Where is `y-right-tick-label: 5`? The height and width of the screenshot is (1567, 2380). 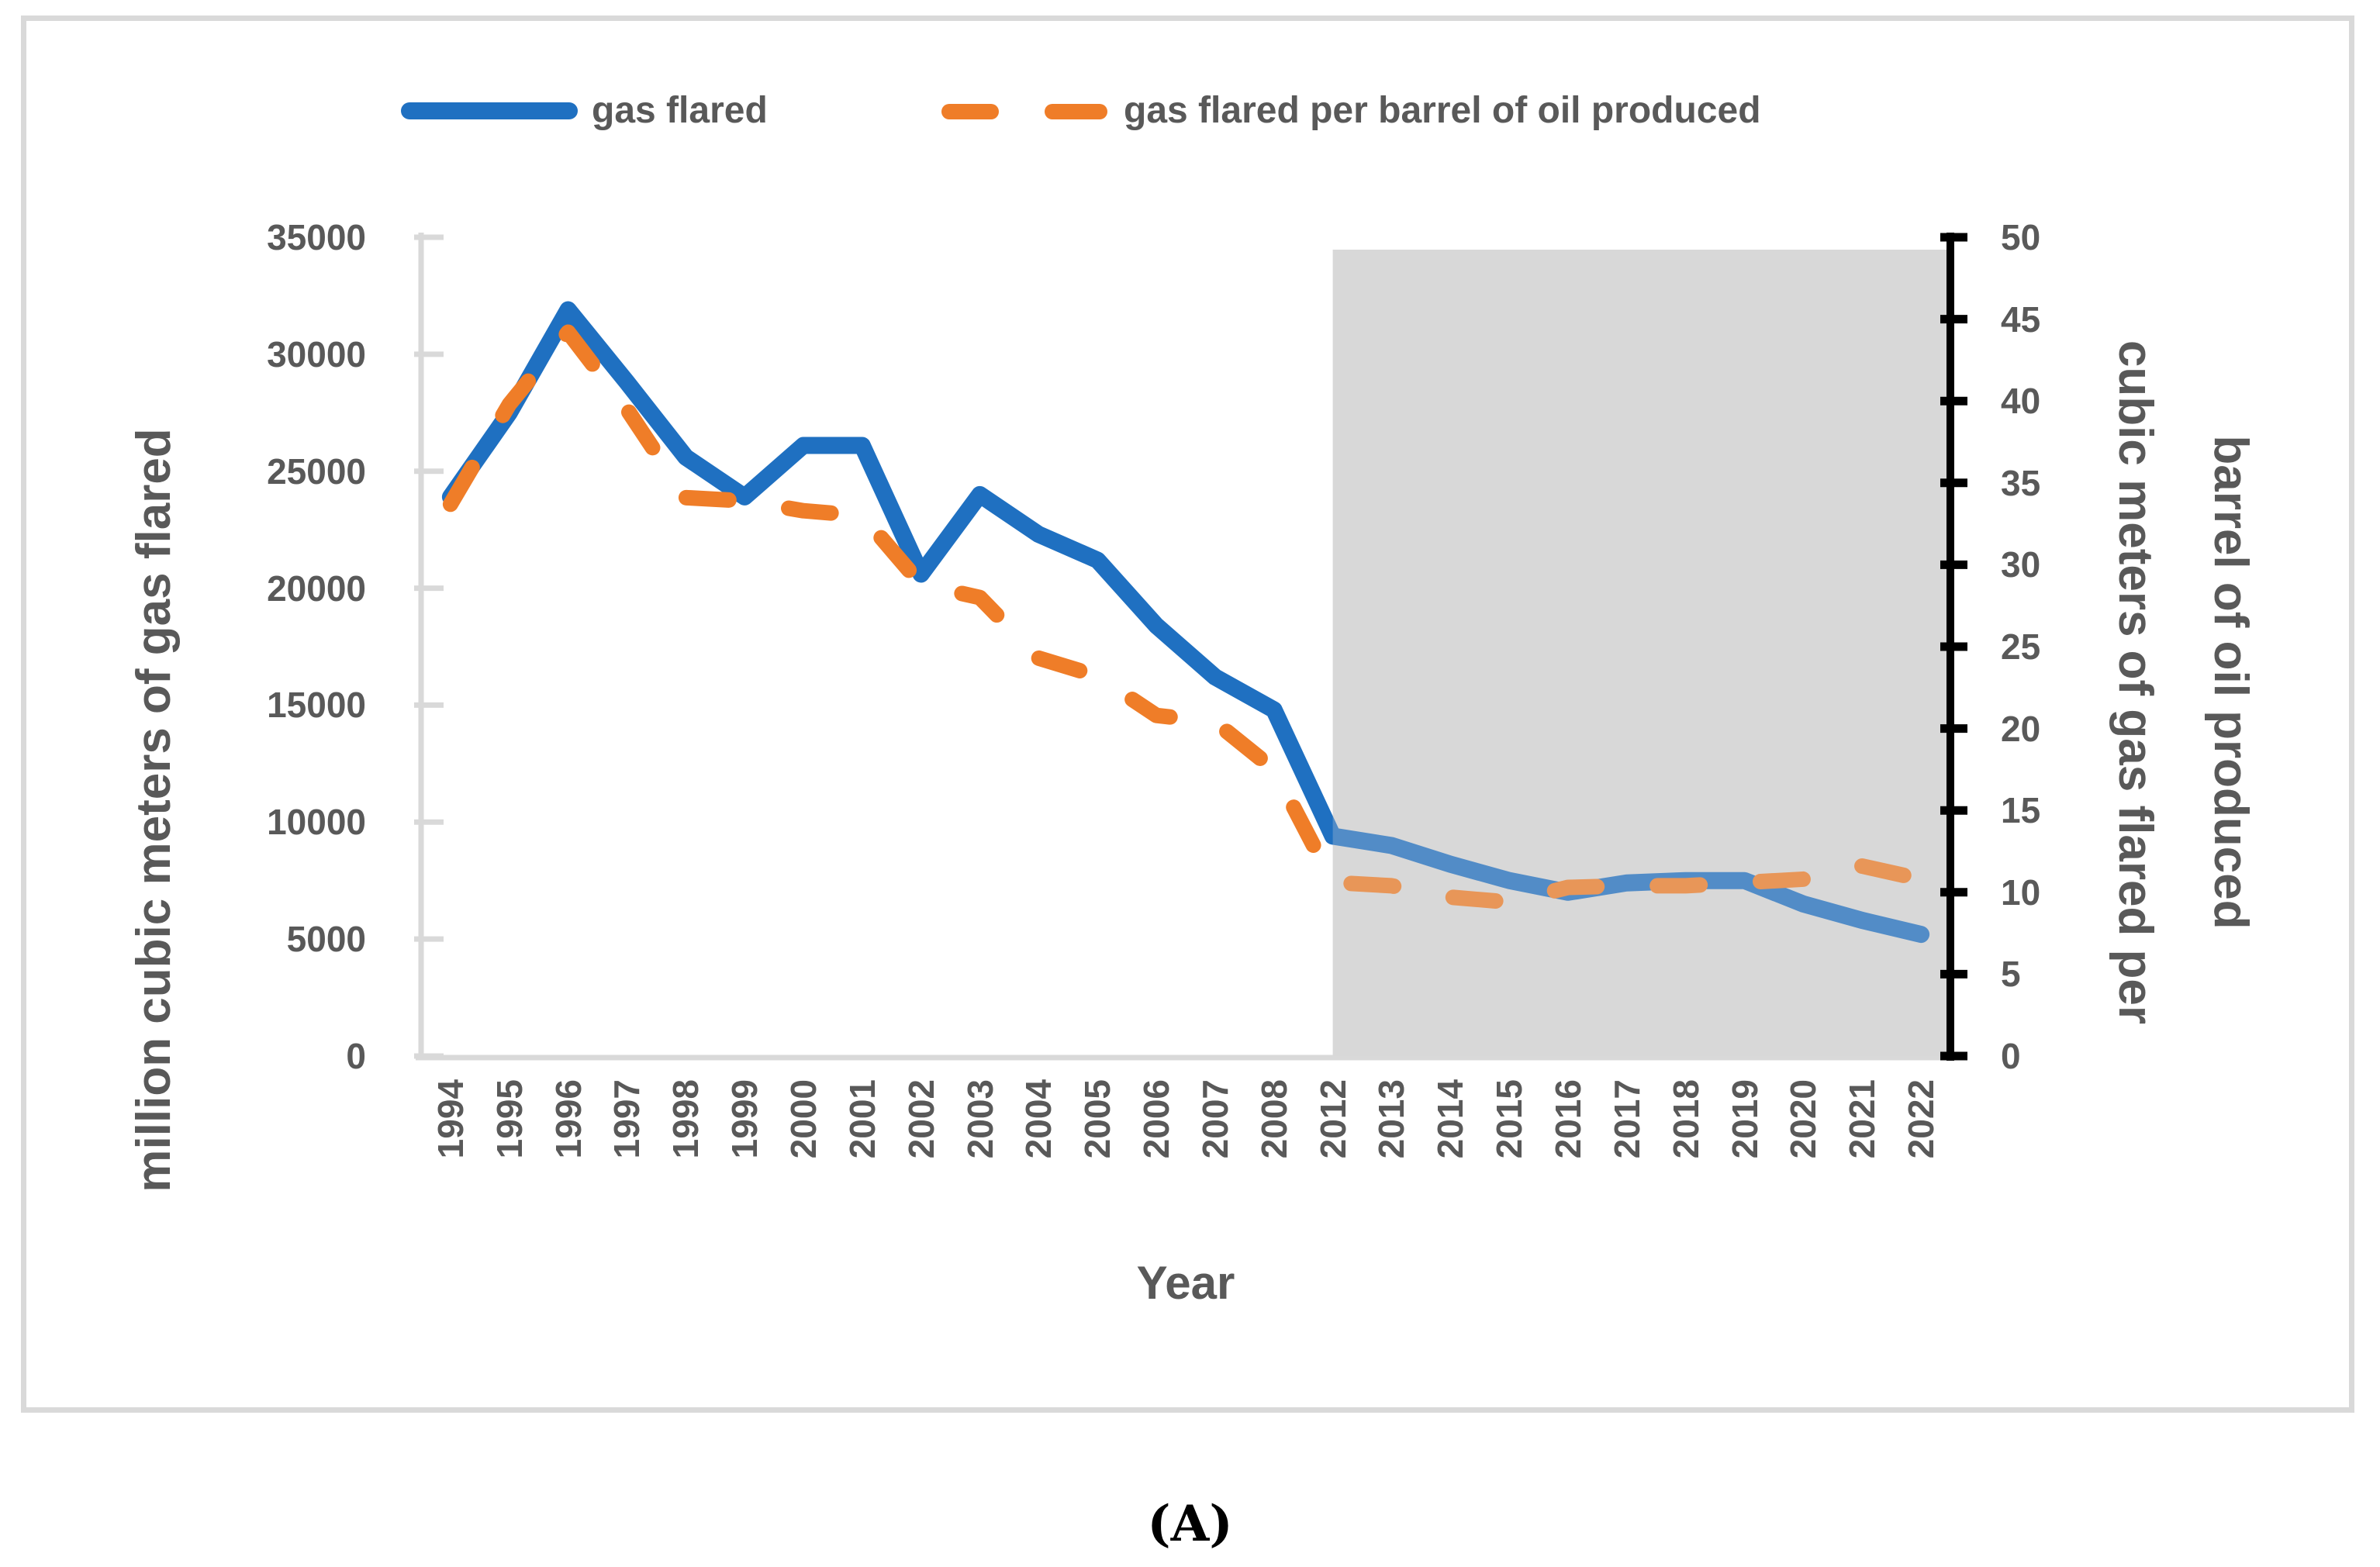
y-right-tick-label: 5 is located at coordinates (2011, 974).